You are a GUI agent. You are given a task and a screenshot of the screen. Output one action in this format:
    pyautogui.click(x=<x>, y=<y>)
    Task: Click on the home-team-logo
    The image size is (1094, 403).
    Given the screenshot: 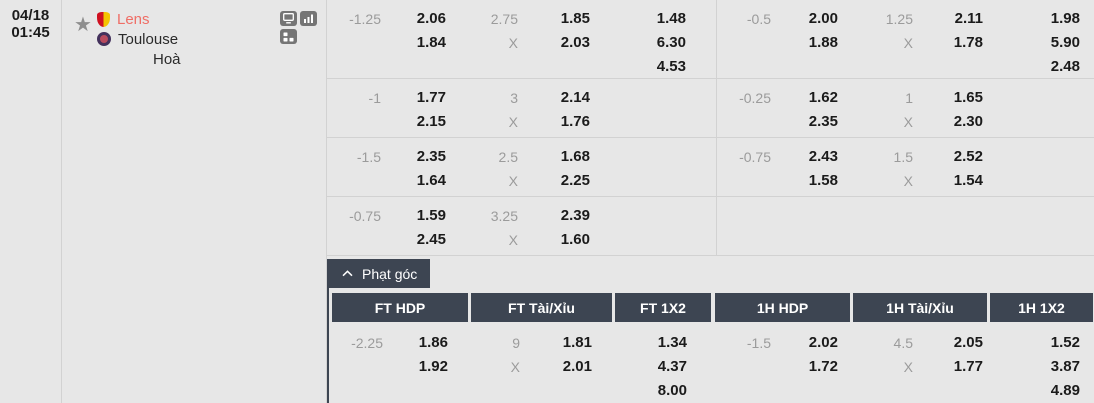 What is the action you would take?
    pyautogui.click(x=103, y=19)
    